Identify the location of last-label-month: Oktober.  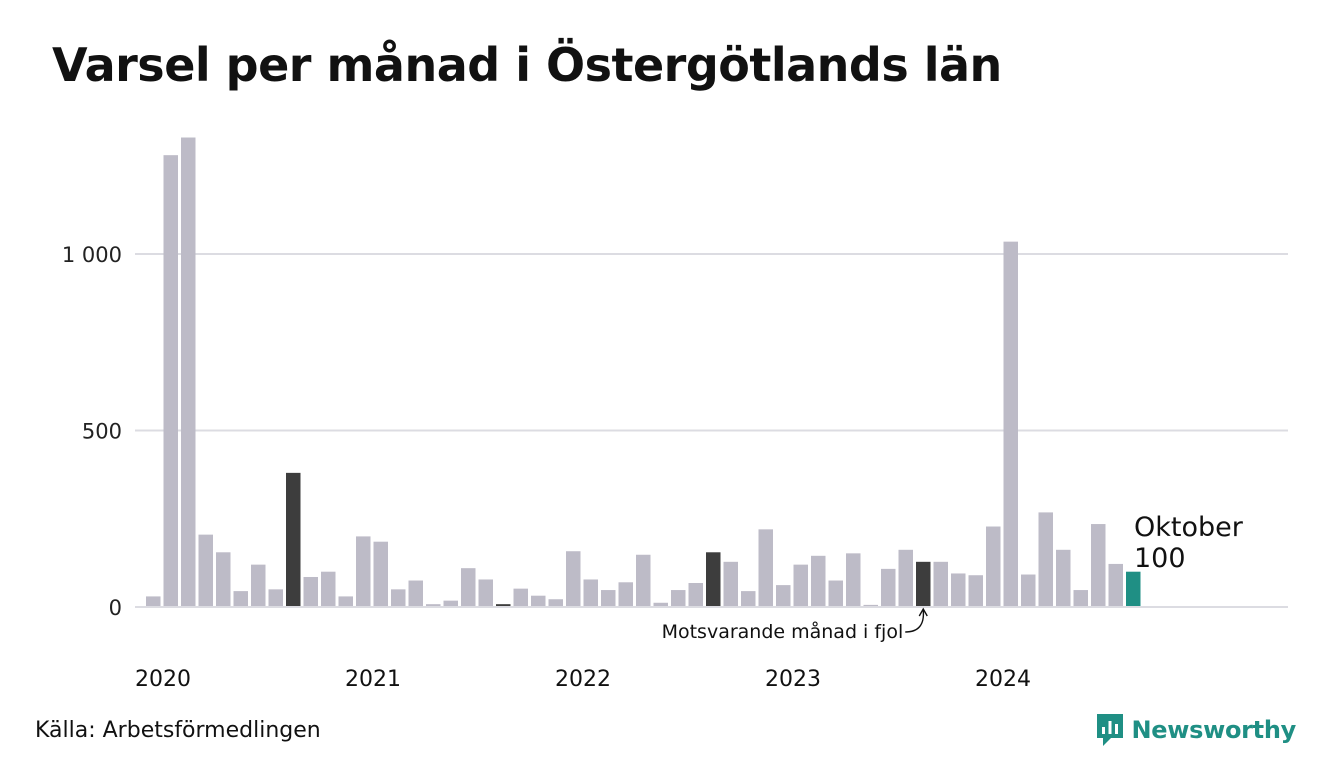
(1189, 527).